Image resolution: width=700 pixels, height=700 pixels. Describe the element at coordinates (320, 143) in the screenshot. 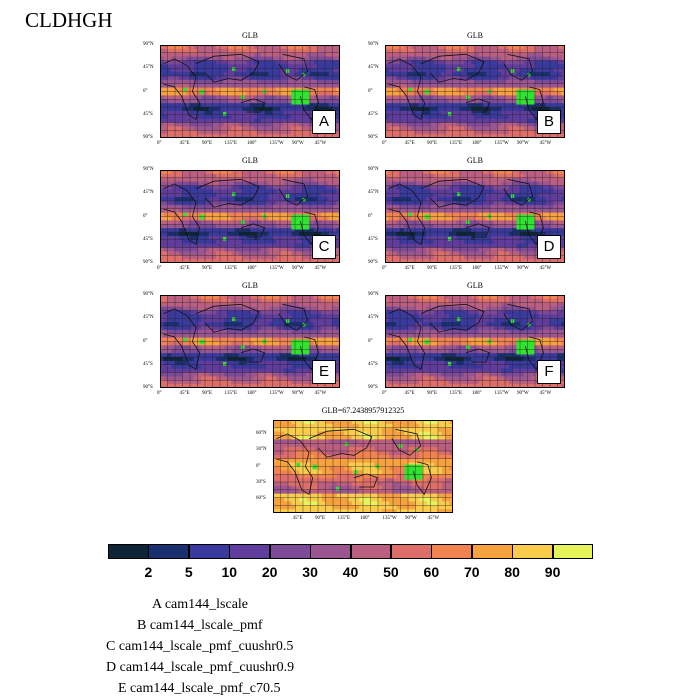

I see `lon-tick-label: 45°W` at that location.